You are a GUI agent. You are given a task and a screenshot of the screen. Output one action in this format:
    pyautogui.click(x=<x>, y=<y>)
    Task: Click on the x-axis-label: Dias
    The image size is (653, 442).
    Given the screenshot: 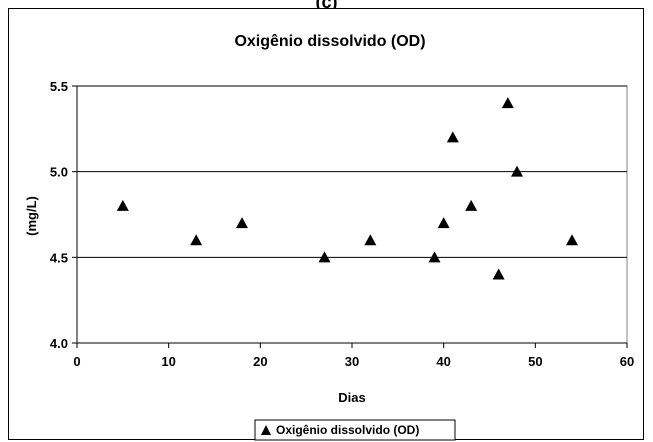 What is the action you would take?
    pyautogui.click(x=351, y=397)
    